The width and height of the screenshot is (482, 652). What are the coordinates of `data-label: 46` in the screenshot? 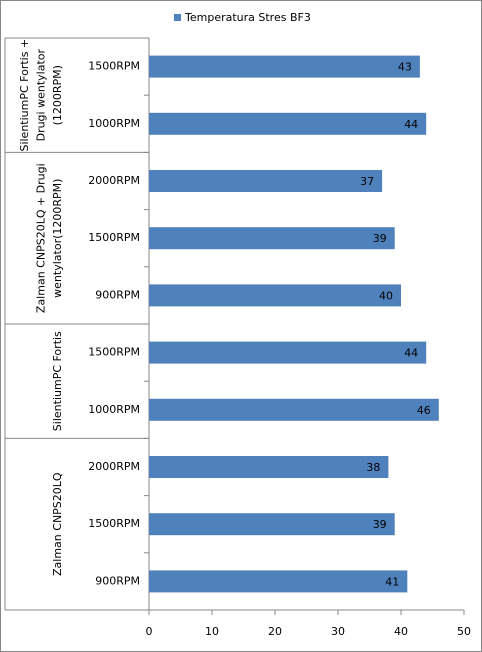 It's located at (424, 410).